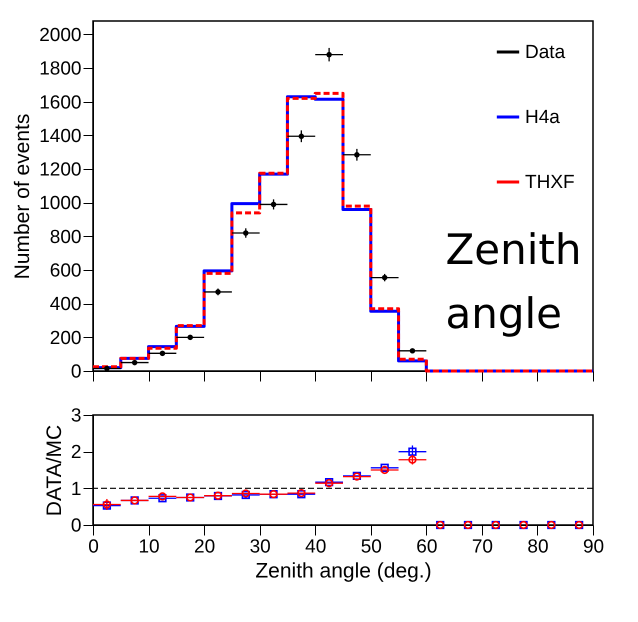 This screenshot has width=638, height=622. I want to click on y-tick-label: 3, so click(76, 416).